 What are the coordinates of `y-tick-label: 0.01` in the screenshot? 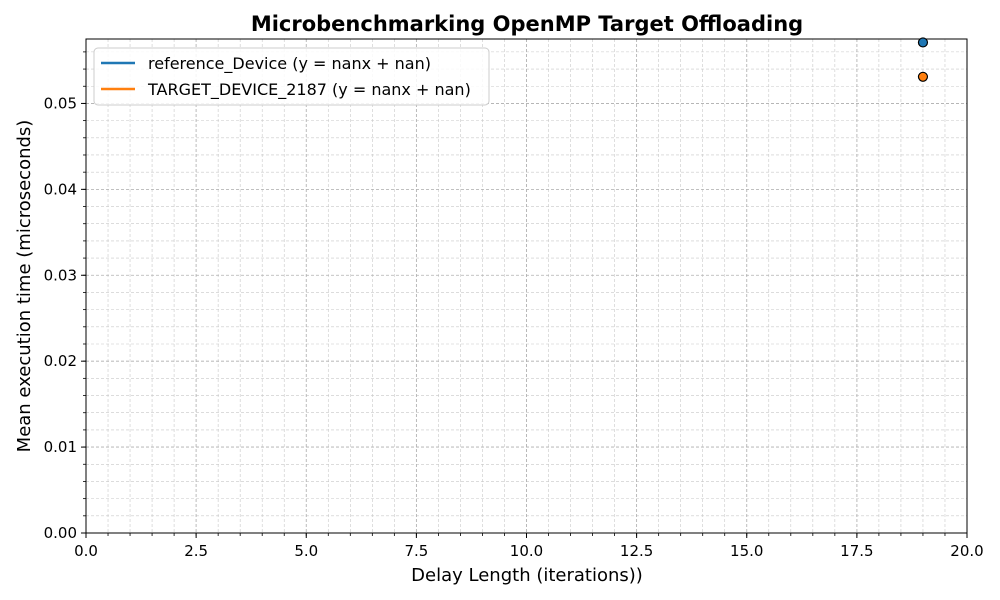 It's located at (60, 447).